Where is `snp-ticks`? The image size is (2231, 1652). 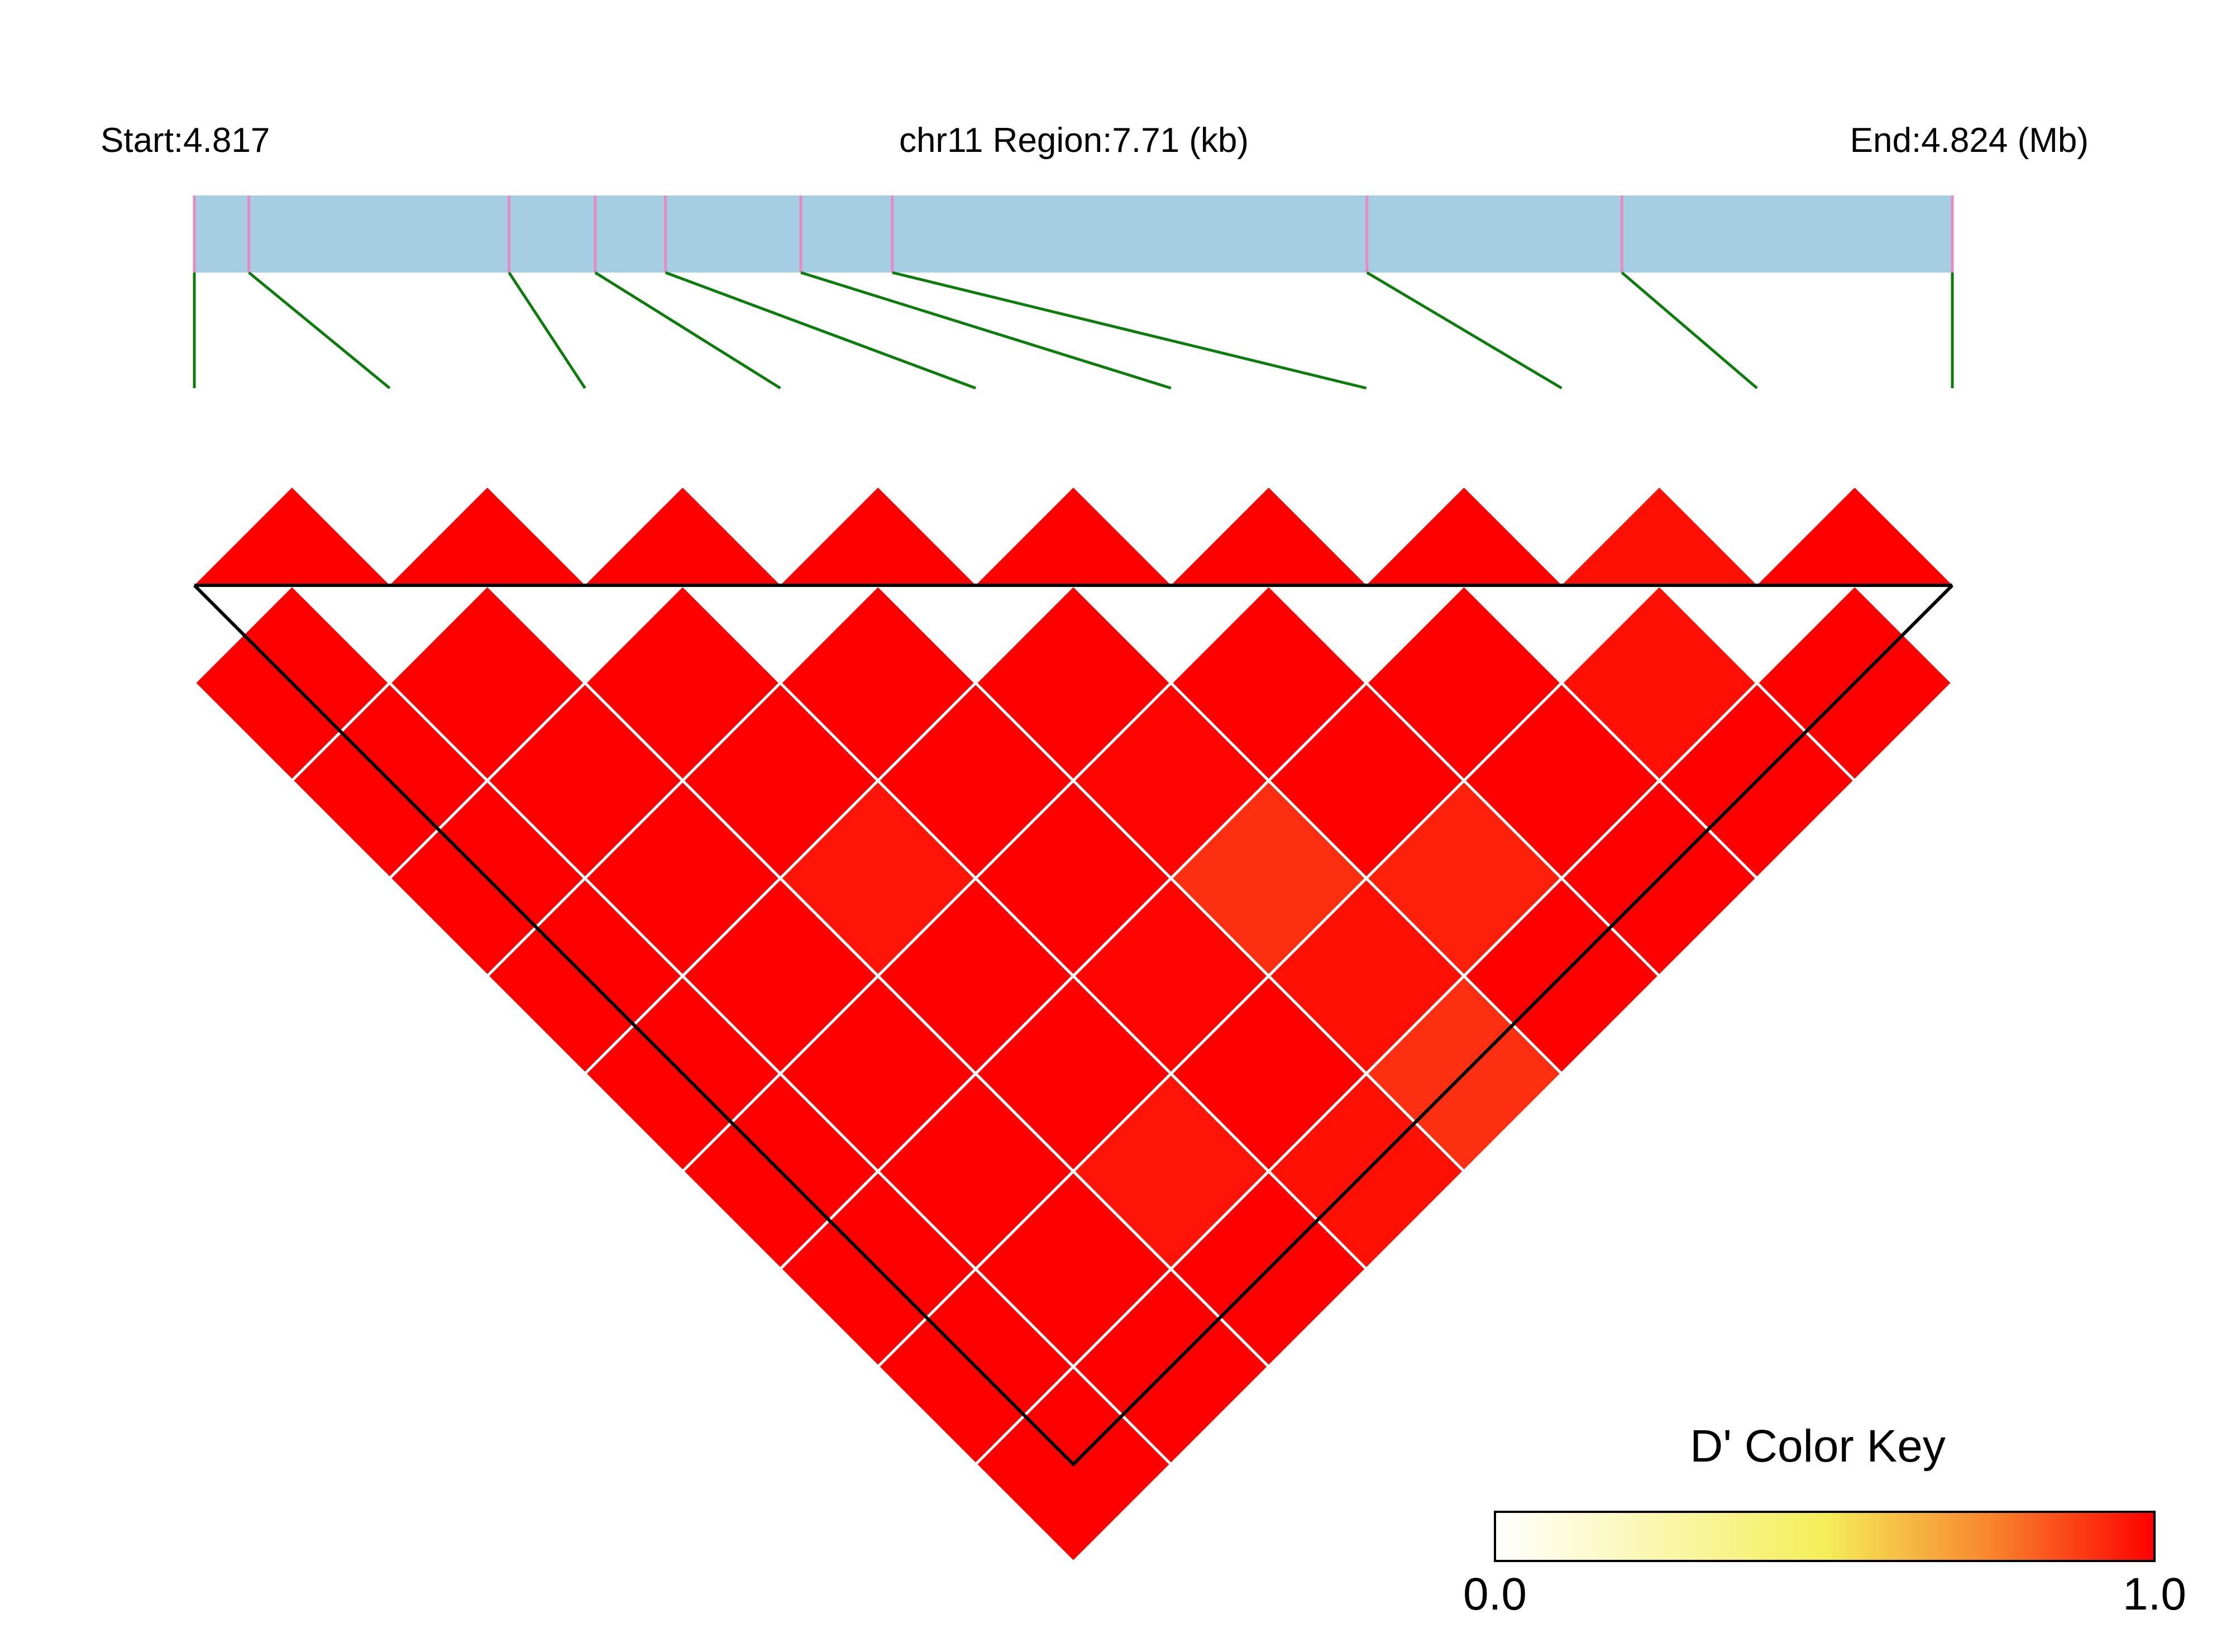 snp-ticks is located at coordinates (1073, 234).